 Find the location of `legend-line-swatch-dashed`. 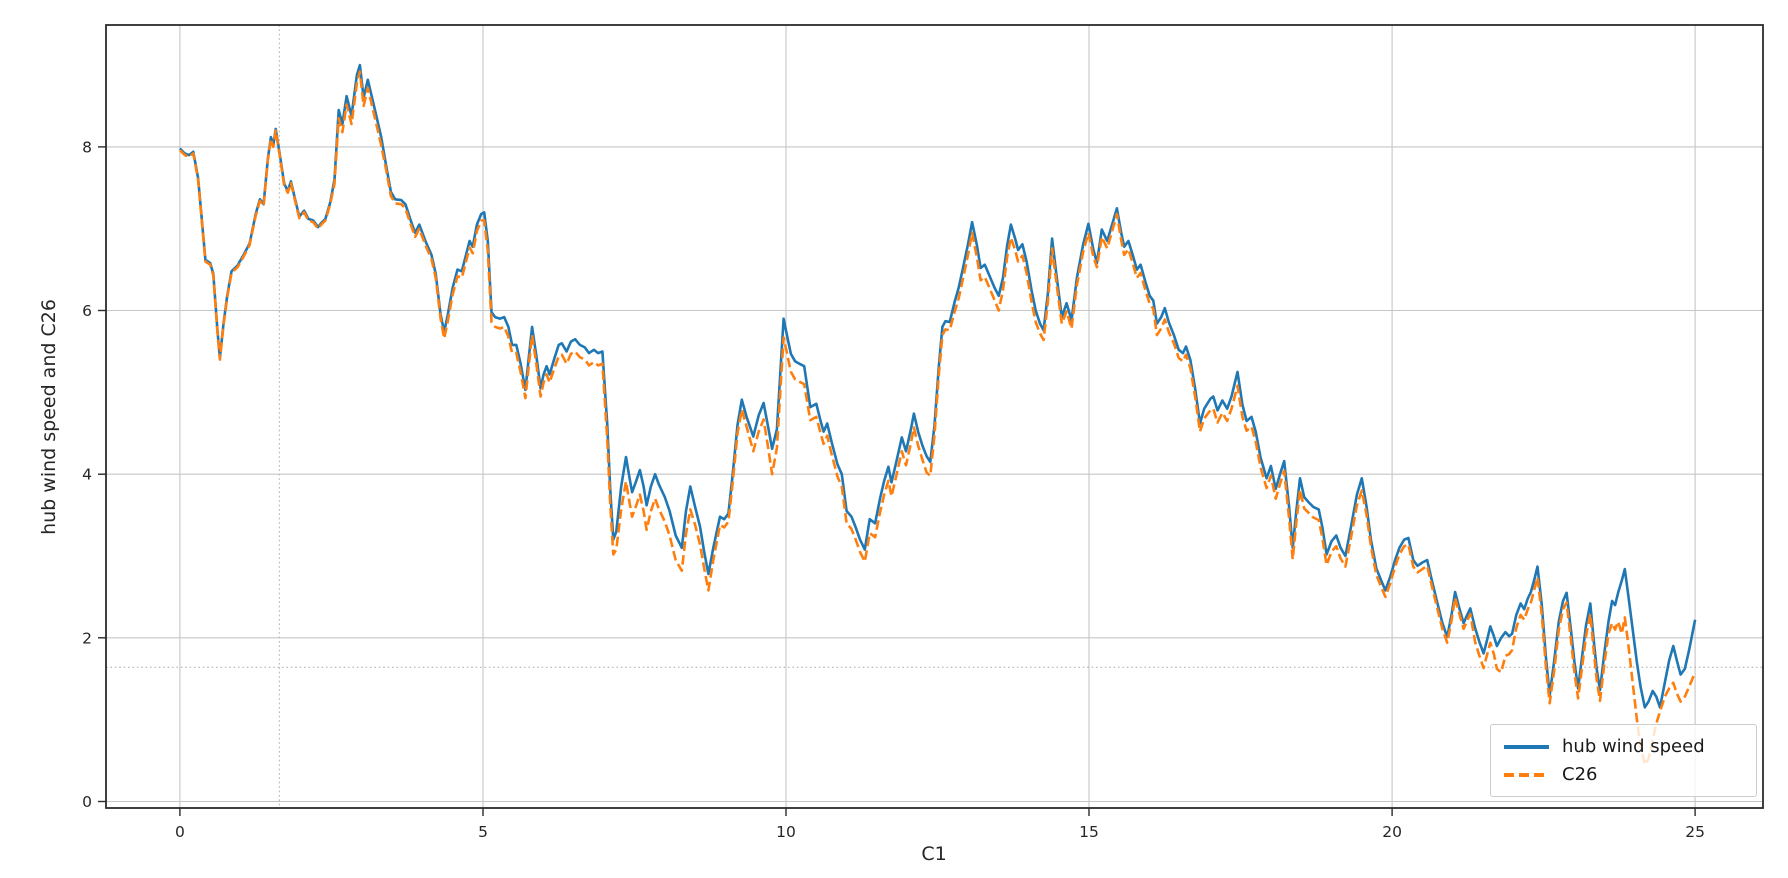

legend-line-swatch-dashed is located at coordinates (1526, 775).